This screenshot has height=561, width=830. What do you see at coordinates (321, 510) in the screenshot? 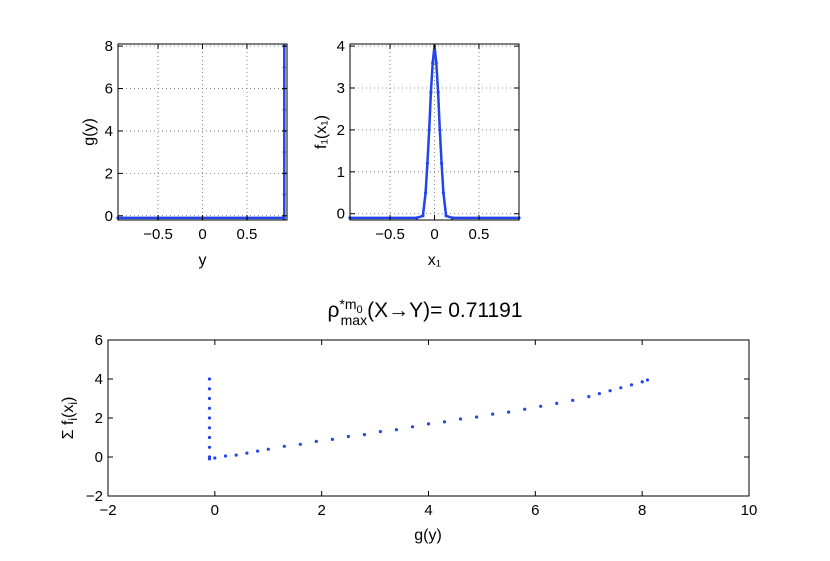
I see `x-tick-label: 2` at bounding box center [321, 510].